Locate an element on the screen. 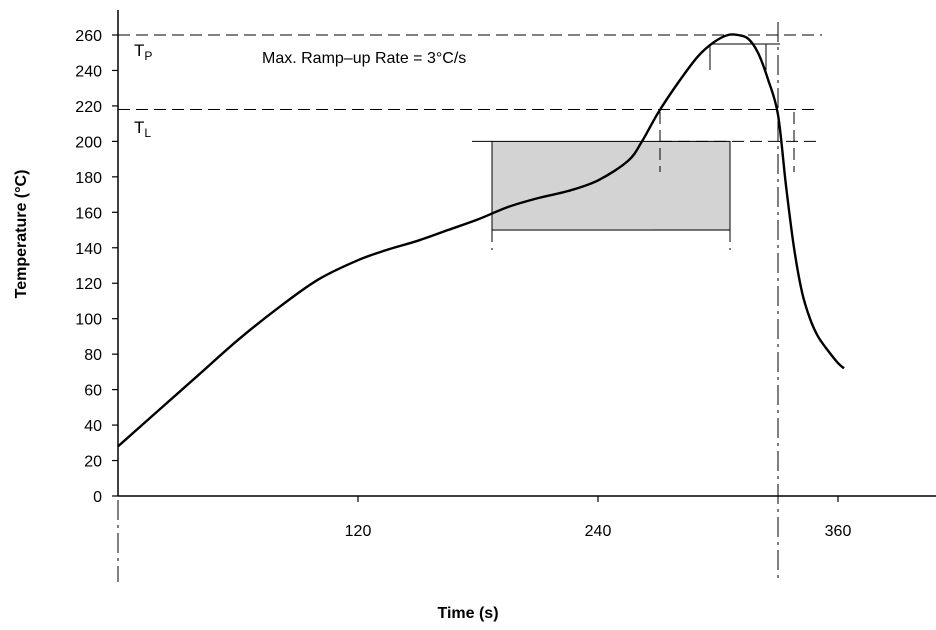 The image size is (936, 630). y-tick-label: 160 is located at coordinates (88, 213).